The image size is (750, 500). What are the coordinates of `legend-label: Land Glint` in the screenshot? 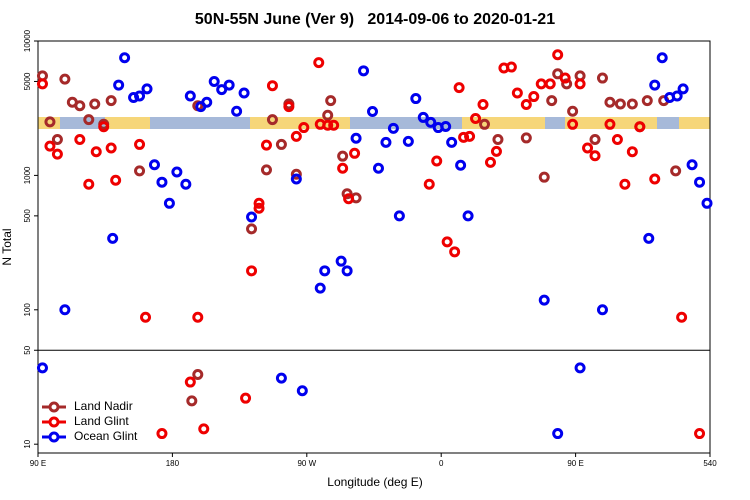 It's located at (101, 421).